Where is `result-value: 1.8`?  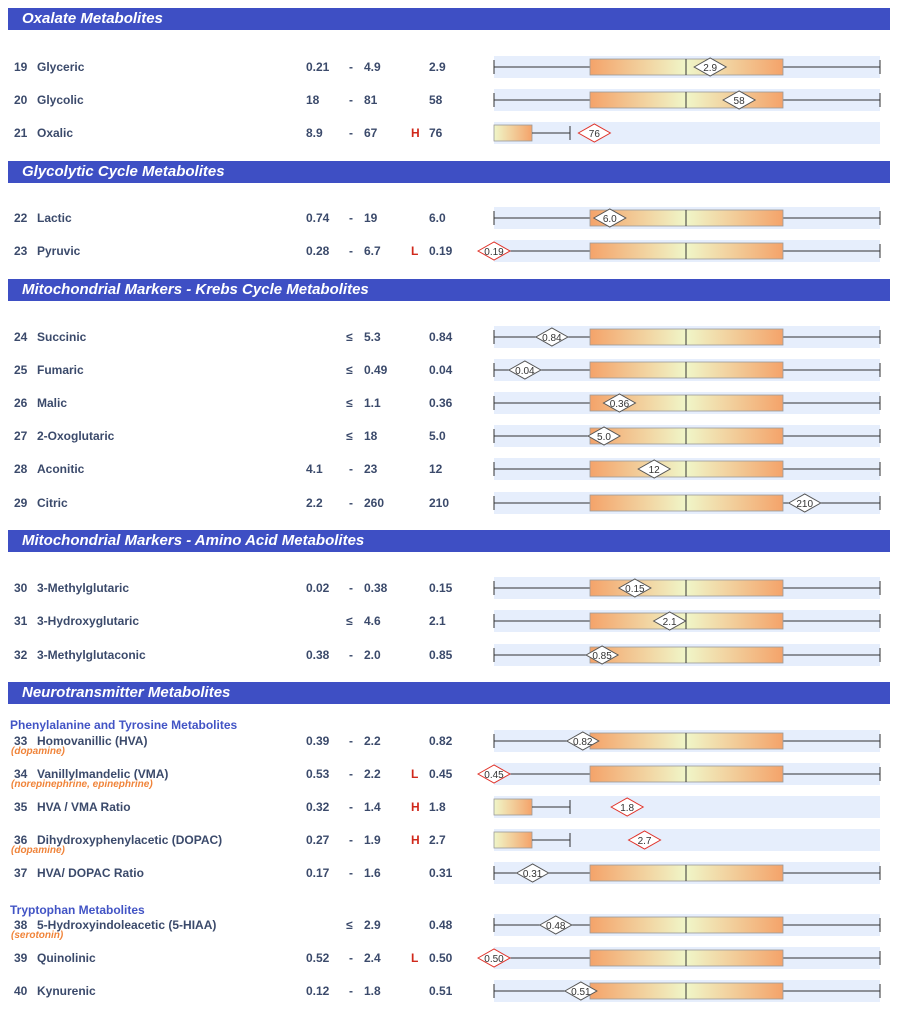 result-value: 1.8 is located at coordinates (437, 807).